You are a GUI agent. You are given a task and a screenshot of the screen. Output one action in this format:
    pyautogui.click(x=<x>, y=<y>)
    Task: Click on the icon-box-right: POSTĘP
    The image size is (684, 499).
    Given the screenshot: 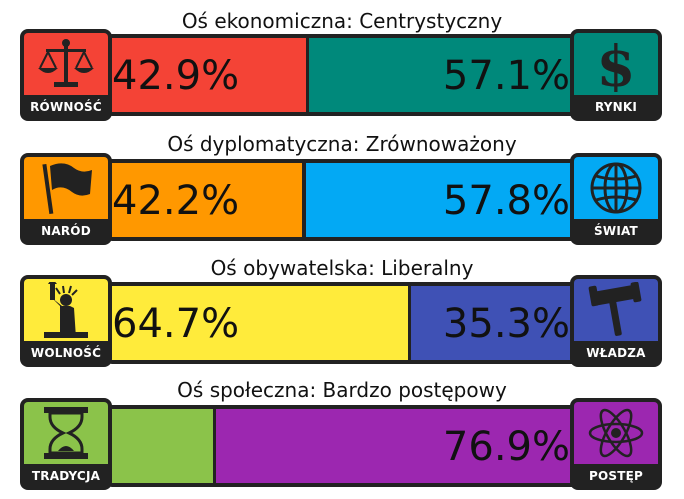 What is the action you would take?
    pyautogui.click(x=616, y=444)
    